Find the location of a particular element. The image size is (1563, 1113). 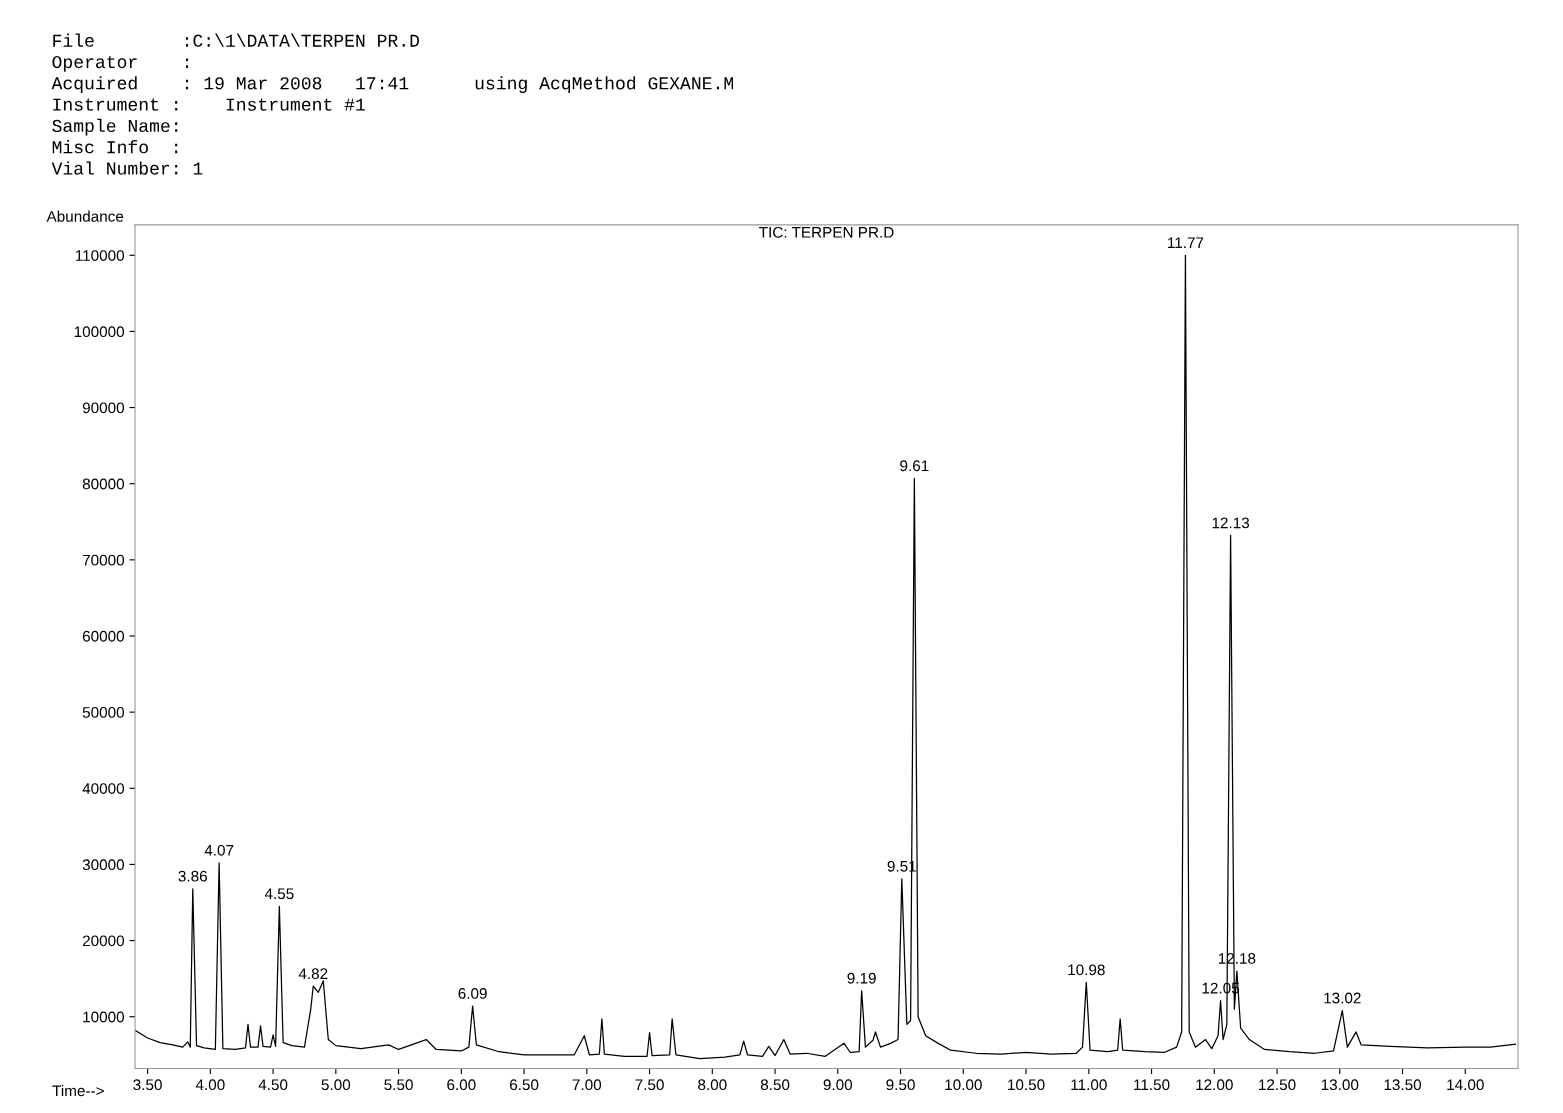

y-tick-label: 90000 is located at coordinates (103, 408).